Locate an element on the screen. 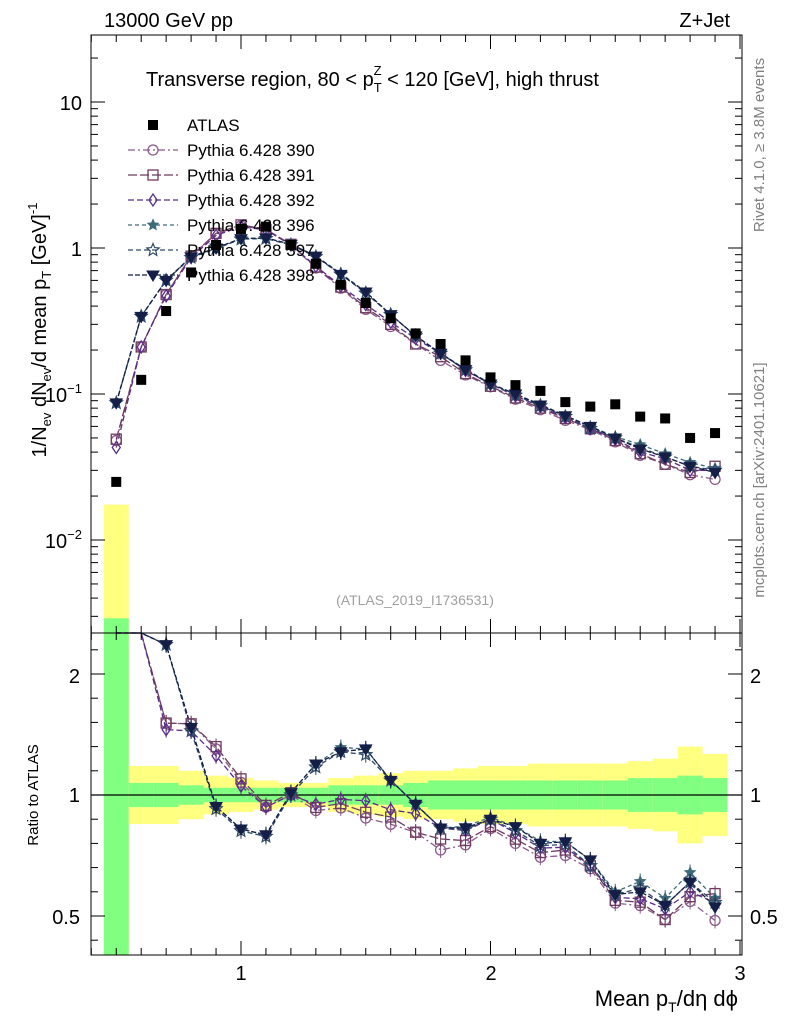 The height and width of the screenshot is (1024, 786). legend-label-390: Pythia 6.428 390 is located at coordinates (251, 150).